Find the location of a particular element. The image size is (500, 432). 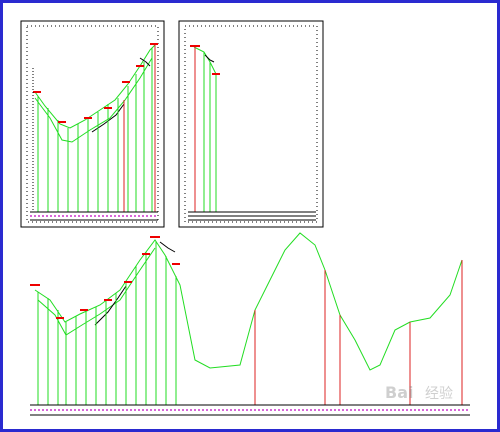

watermark-left: Bai is located at coordinates (399, 392).